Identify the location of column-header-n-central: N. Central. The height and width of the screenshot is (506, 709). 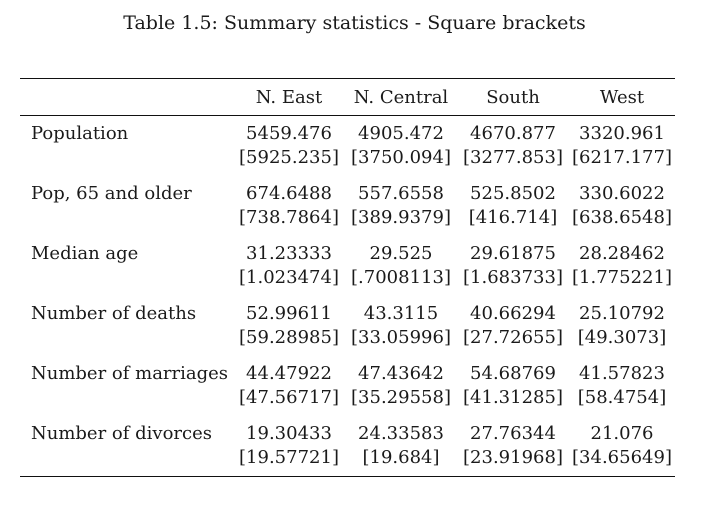
(401, 97).